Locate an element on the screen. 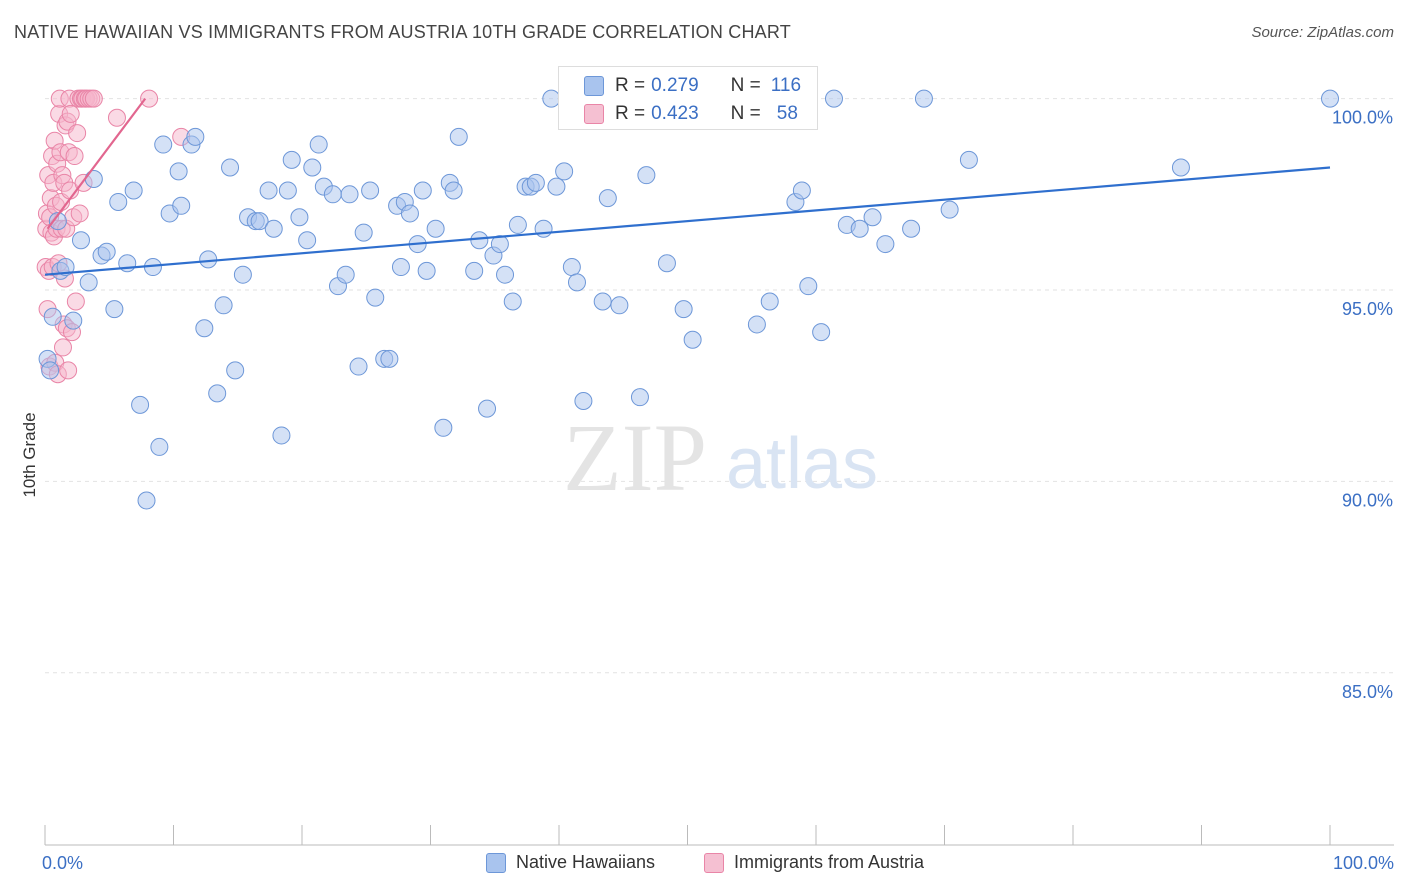  stats-r-value: 0.279 is located at coordinates (675, 85).